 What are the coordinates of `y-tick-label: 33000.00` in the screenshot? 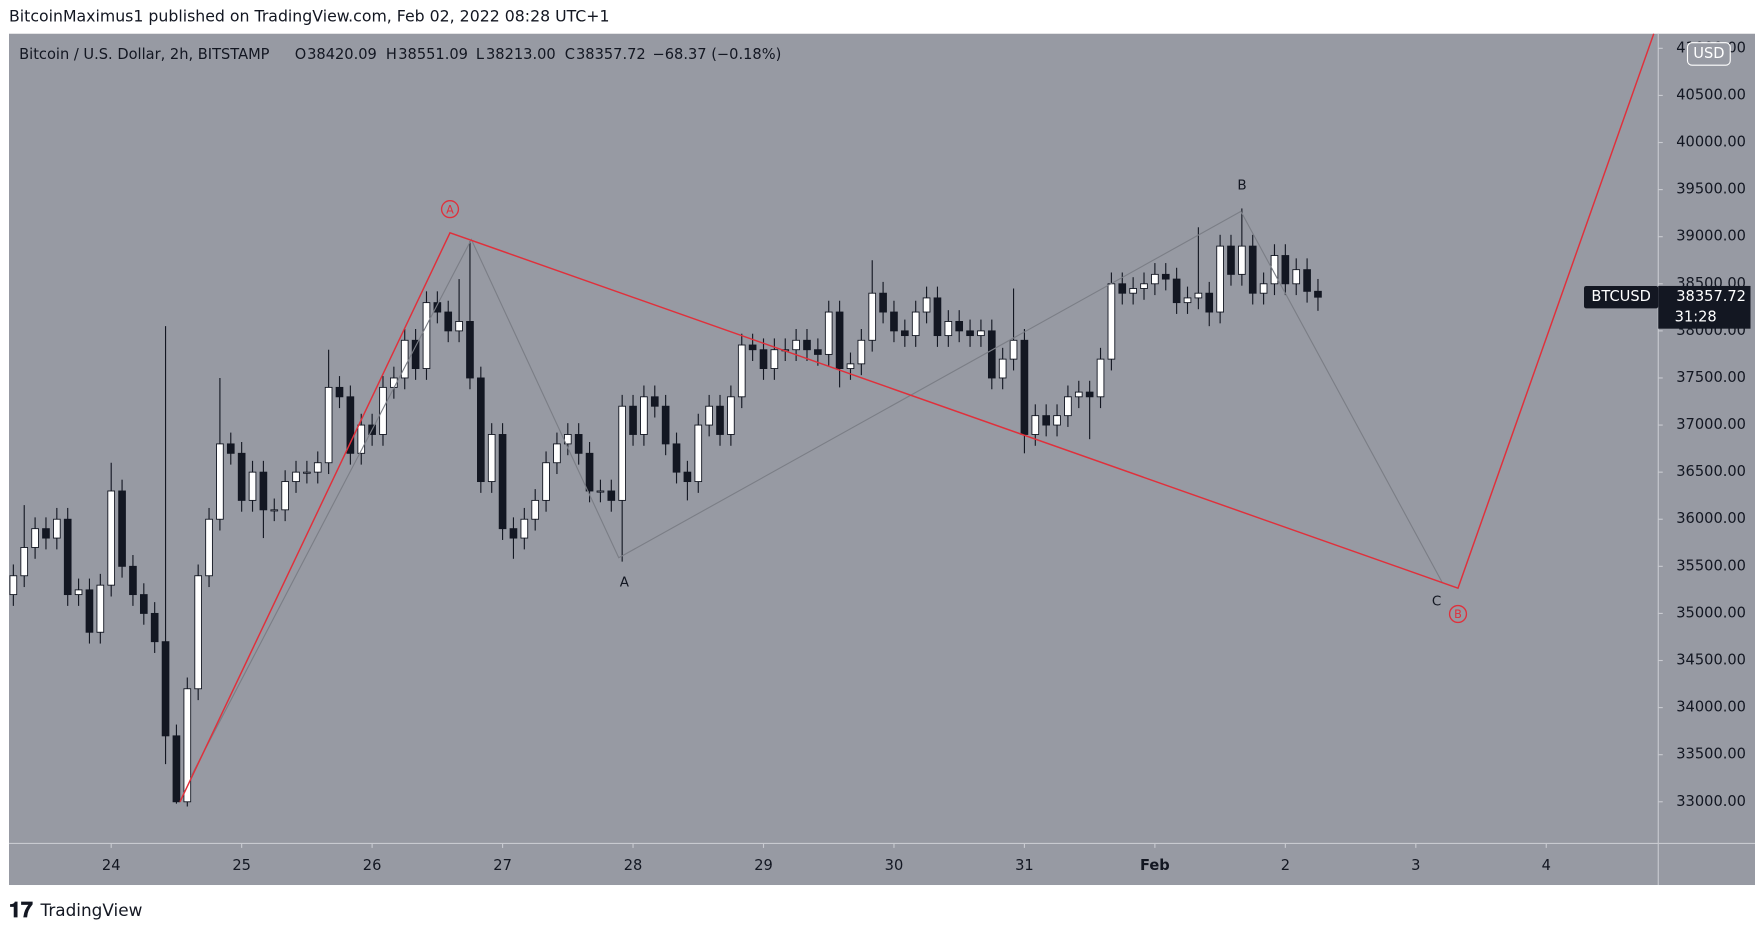 It's located at (1711, 801).